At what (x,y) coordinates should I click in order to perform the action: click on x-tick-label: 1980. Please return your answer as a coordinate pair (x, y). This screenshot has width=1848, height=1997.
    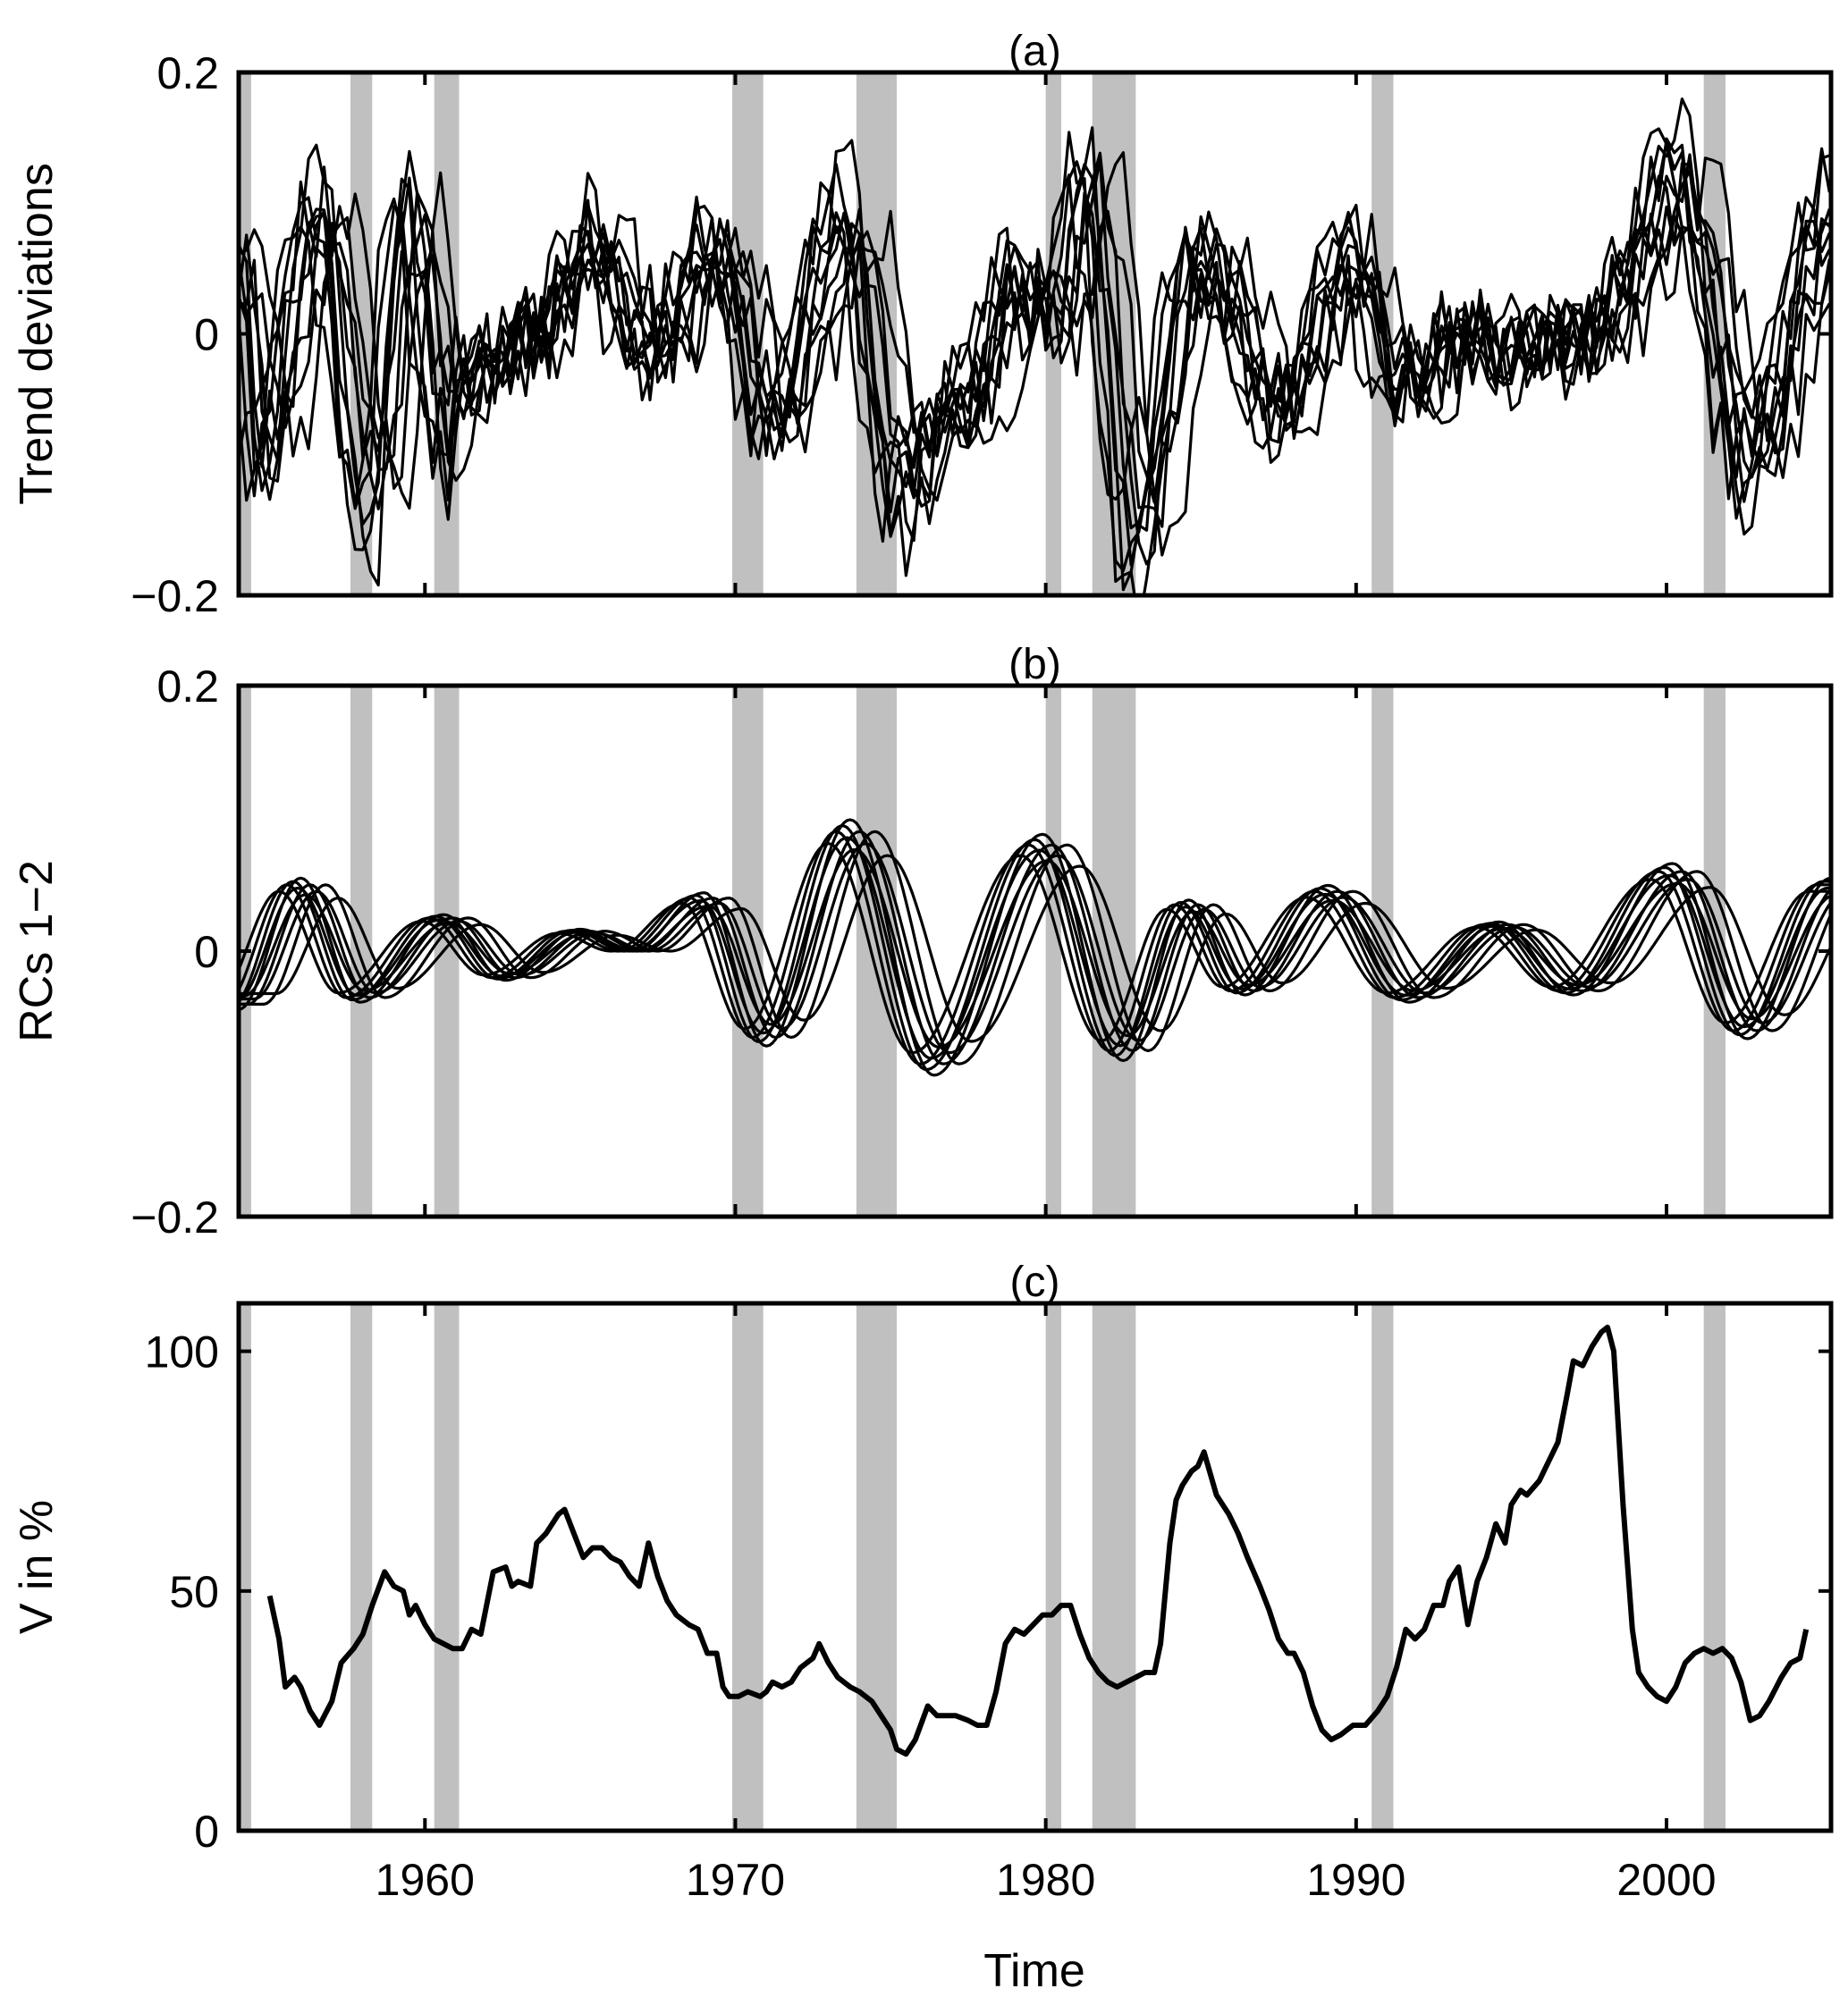
    Looking at the image, I should click on (1045, 1880).